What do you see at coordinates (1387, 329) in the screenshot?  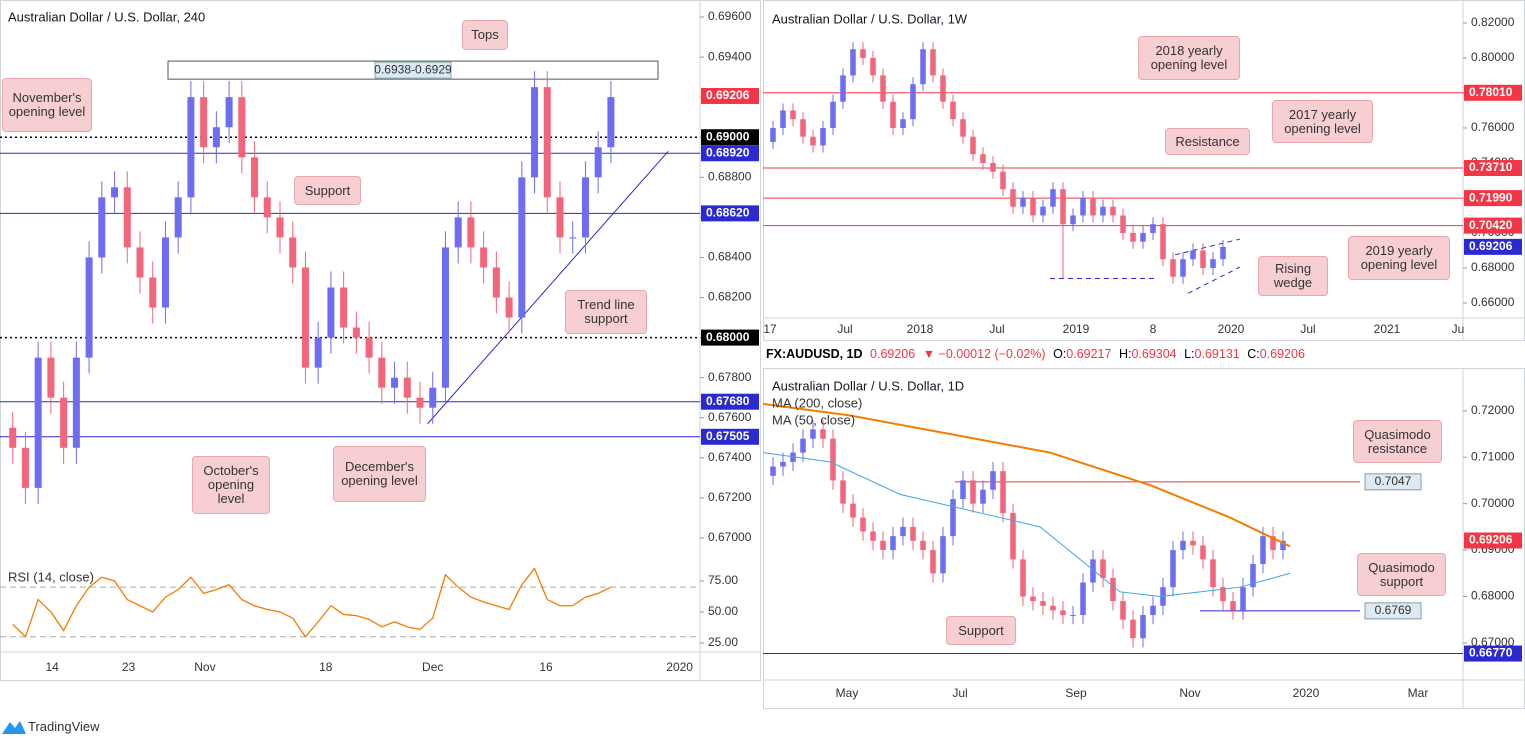 I see `x-tick-label: 2021` at bounding box center [1387, 329].